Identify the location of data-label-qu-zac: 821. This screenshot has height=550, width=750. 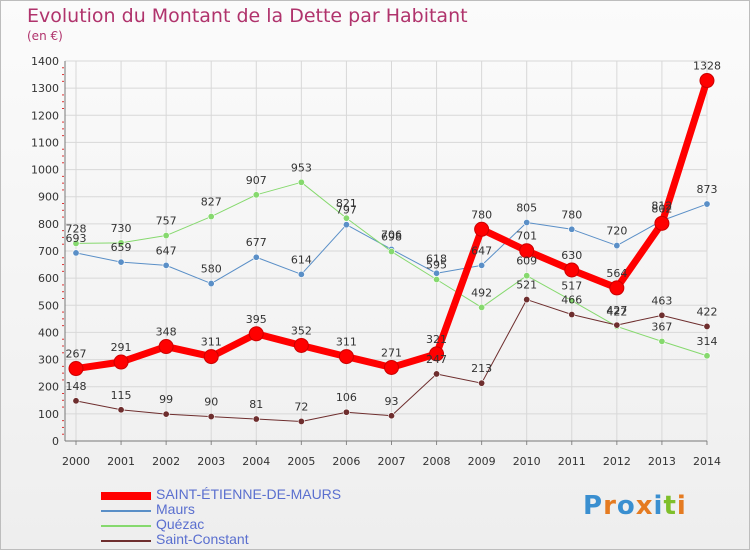
(346, 203).